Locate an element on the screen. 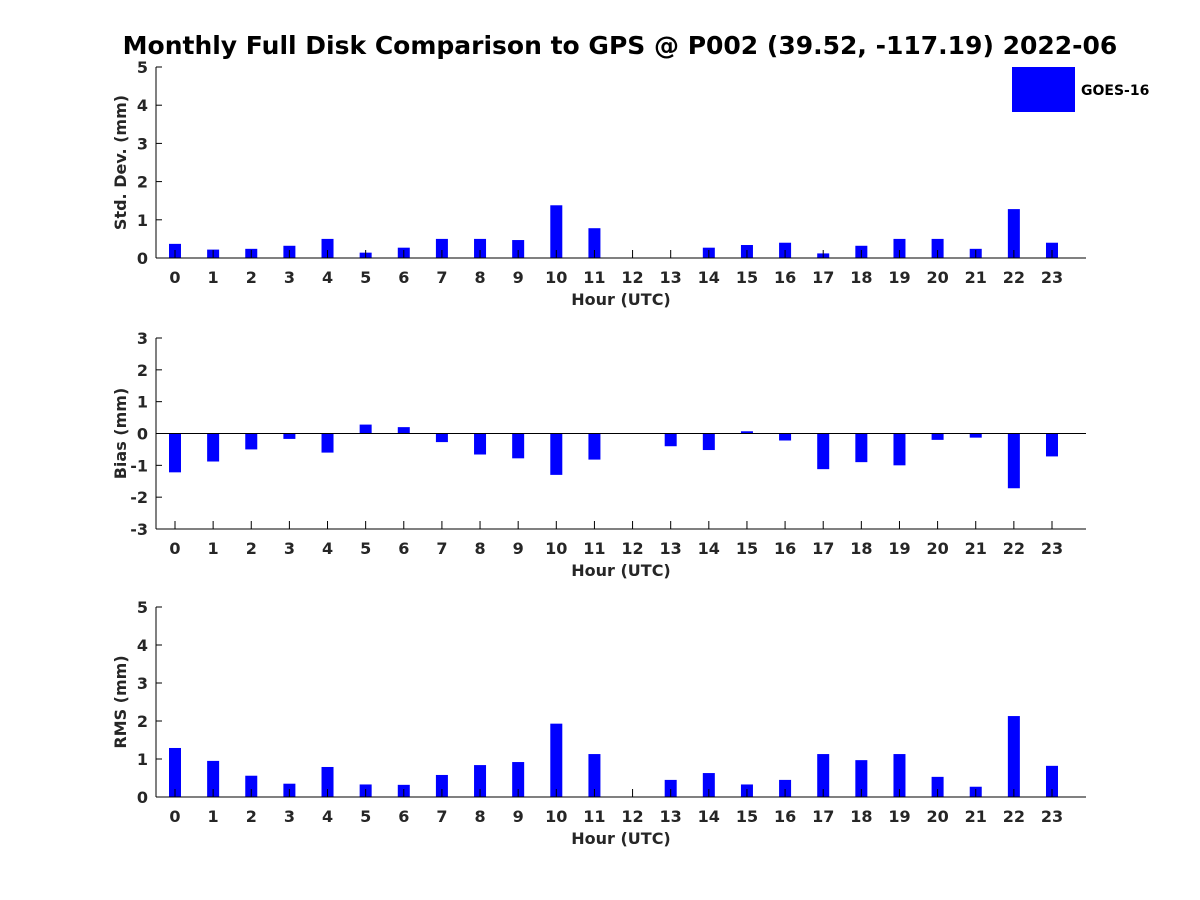  x-tick-label: 1 is located at coordinates (213, 816).